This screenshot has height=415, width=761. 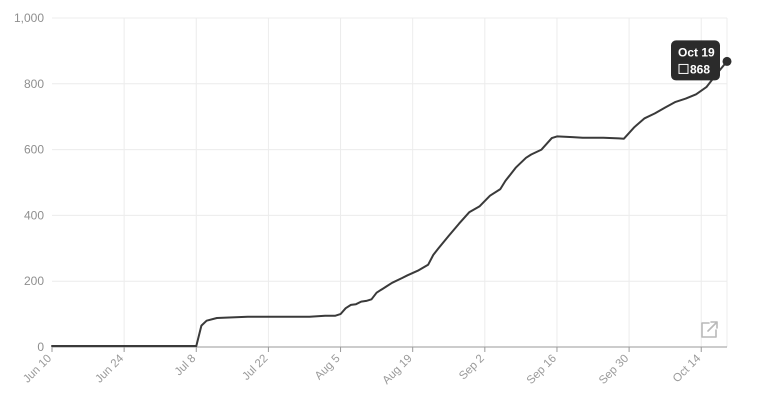 What do you see at coordinates (700, 69) in the screenshot?
I see `tooltip-value: 868` at bounding box center [700, 69].